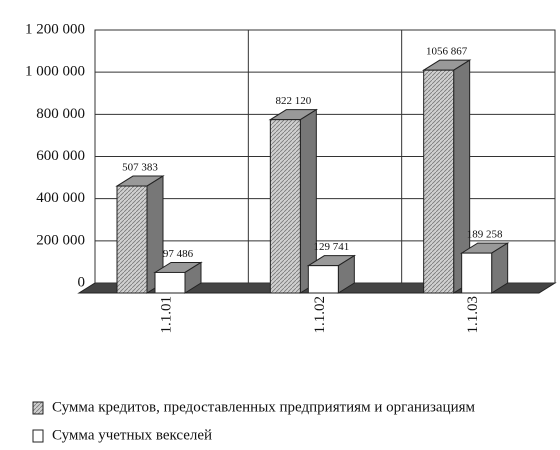 This screenshot has width=560, height=450. Describe the element at coordinates (473, 315) in the screenshot. I see `x-tick-label: 1.1.03` at that location.